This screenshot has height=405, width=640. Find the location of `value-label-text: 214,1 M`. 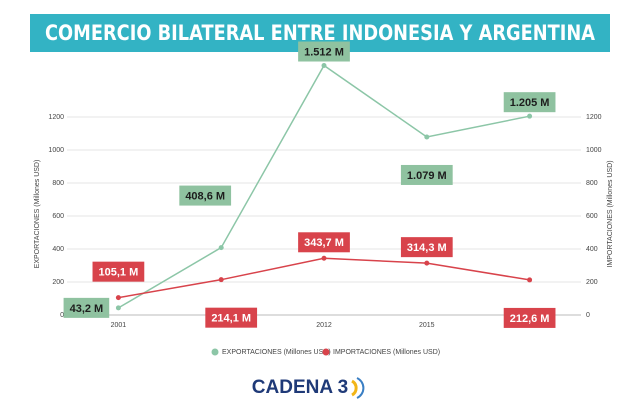

value-label-text: 214,1 M is located at coordinates (231, 319).